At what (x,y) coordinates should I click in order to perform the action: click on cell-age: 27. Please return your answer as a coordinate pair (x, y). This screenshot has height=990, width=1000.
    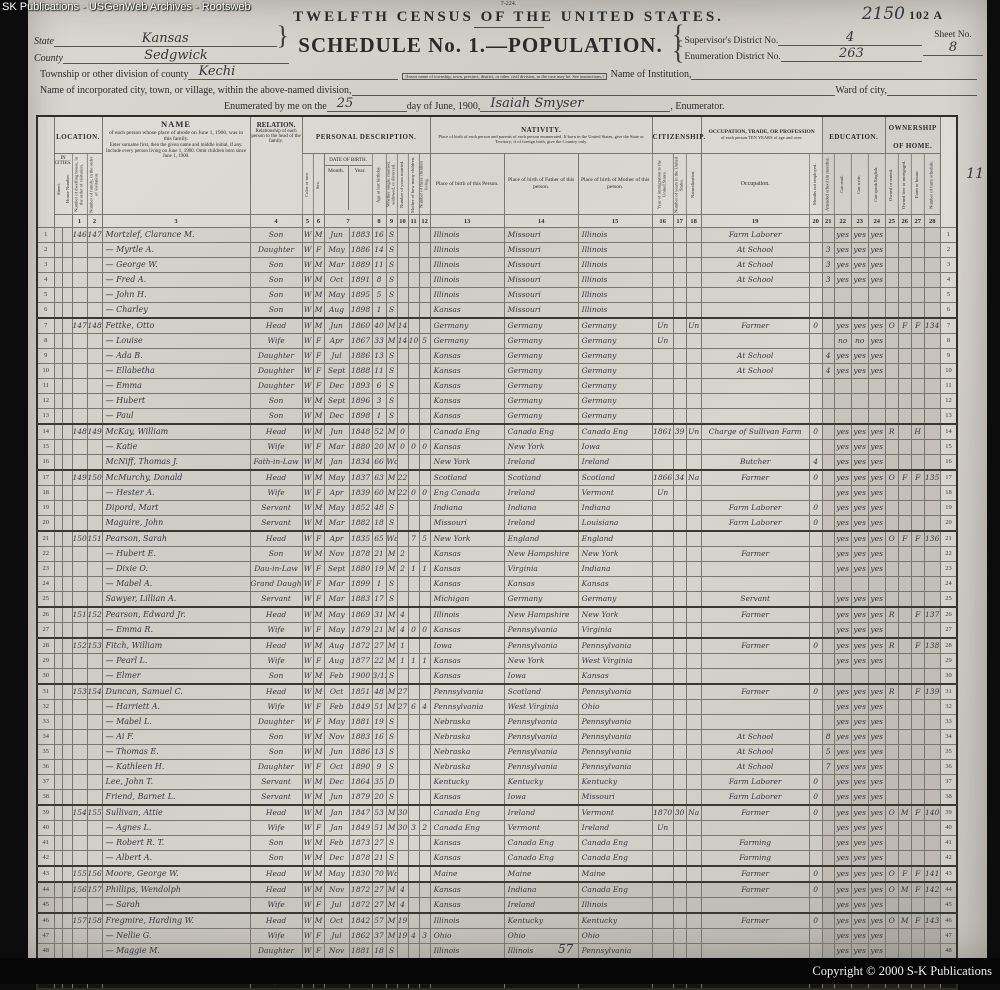
    Looking at the image, I should click on (379, 889).